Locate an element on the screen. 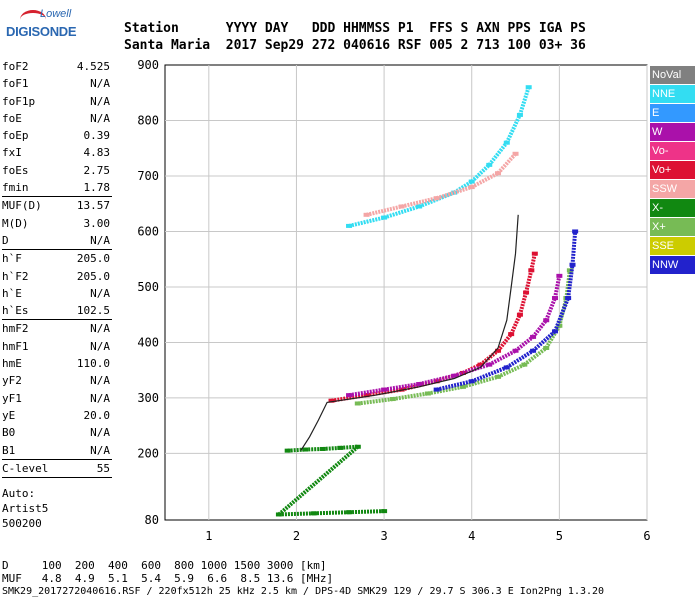 The height and width of the screenshot is (600, 700). param-value: 4.525 is located at coordinates (93, 66).